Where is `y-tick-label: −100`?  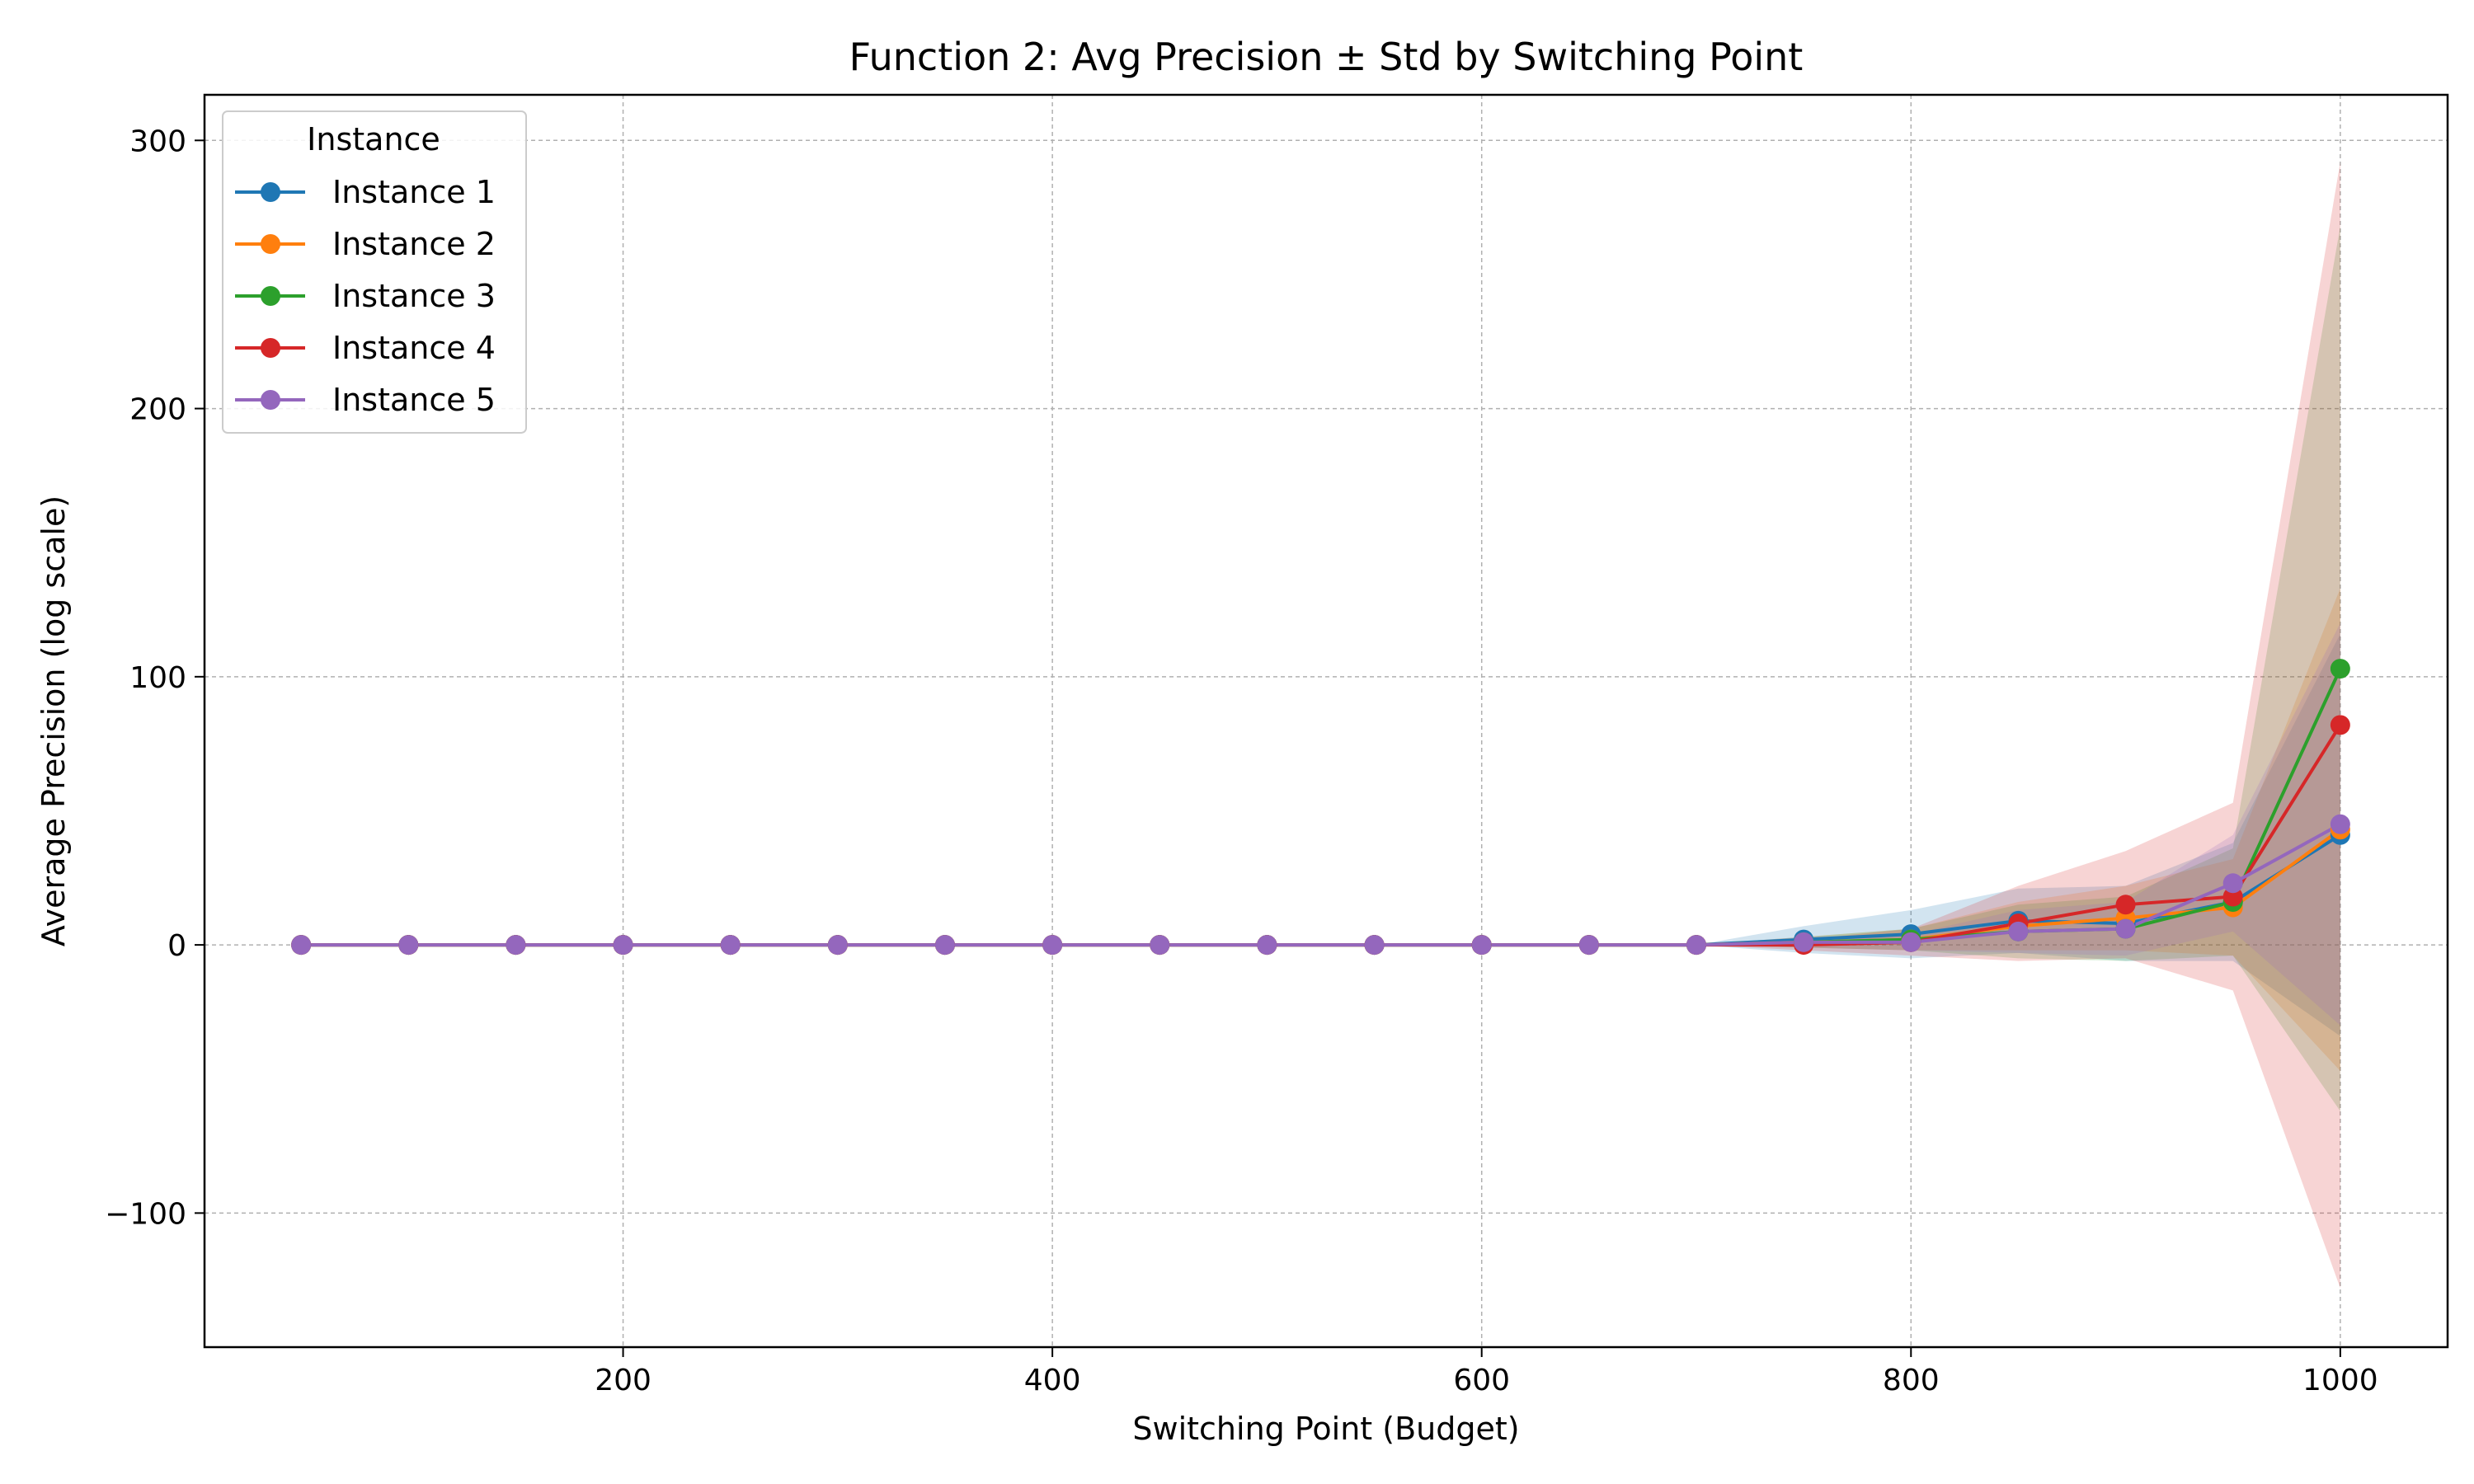
y-tick-label: −100 is located at coordinates (145, 1214).